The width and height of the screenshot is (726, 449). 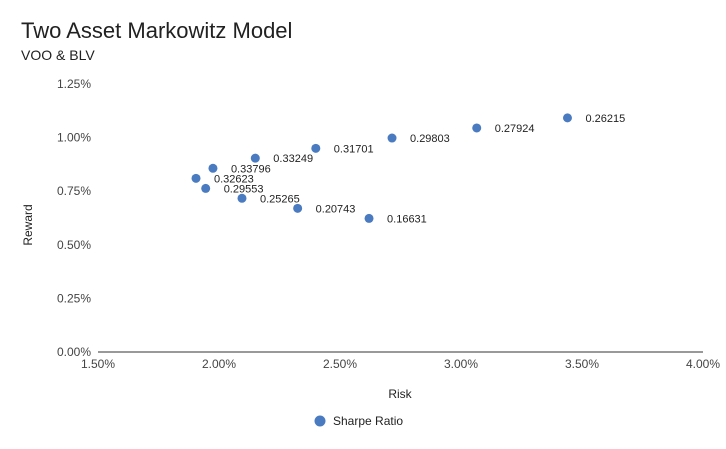 I want to click on y-tick-label: 0.50%, so click(x=74, y=245).